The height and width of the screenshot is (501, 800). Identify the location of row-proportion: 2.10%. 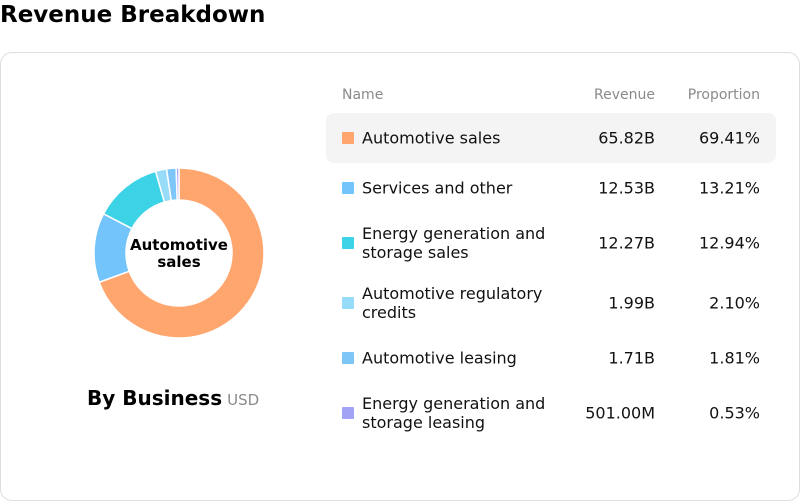
(734, 303).